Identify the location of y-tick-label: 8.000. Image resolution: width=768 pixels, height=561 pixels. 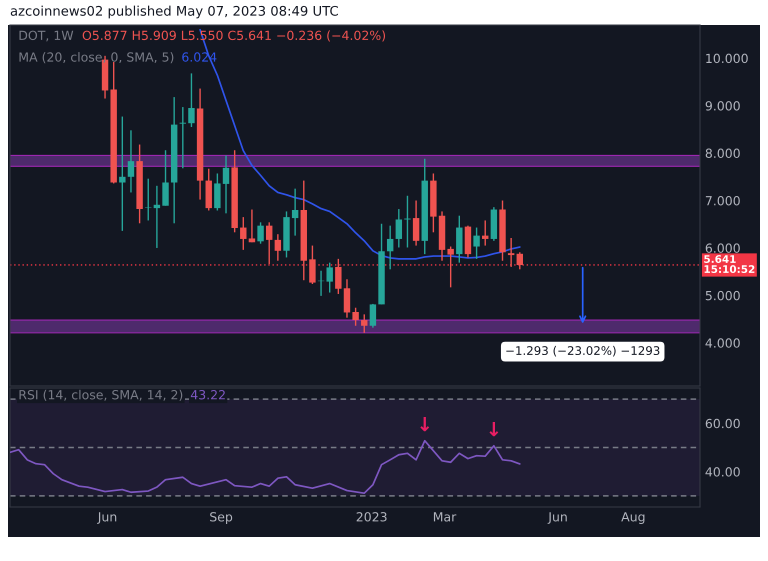
(723, 153).